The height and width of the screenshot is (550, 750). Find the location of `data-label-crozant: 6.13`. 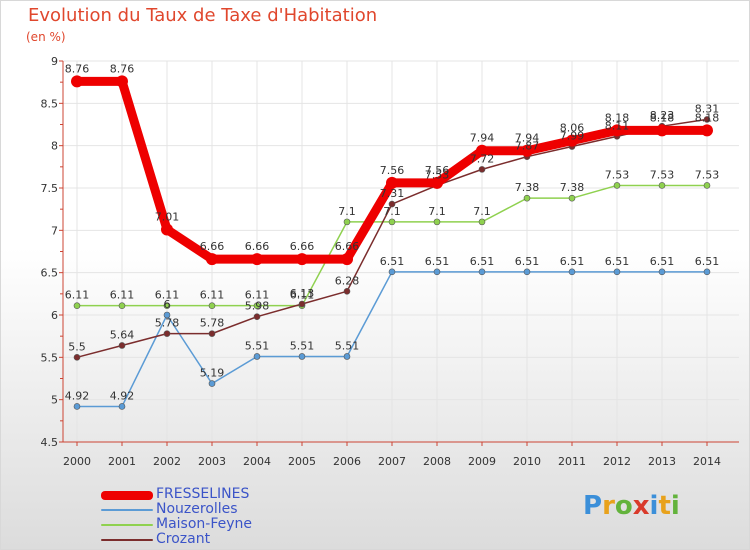

data-label-crozant: 6.13 is located at coordinates (302, 293).